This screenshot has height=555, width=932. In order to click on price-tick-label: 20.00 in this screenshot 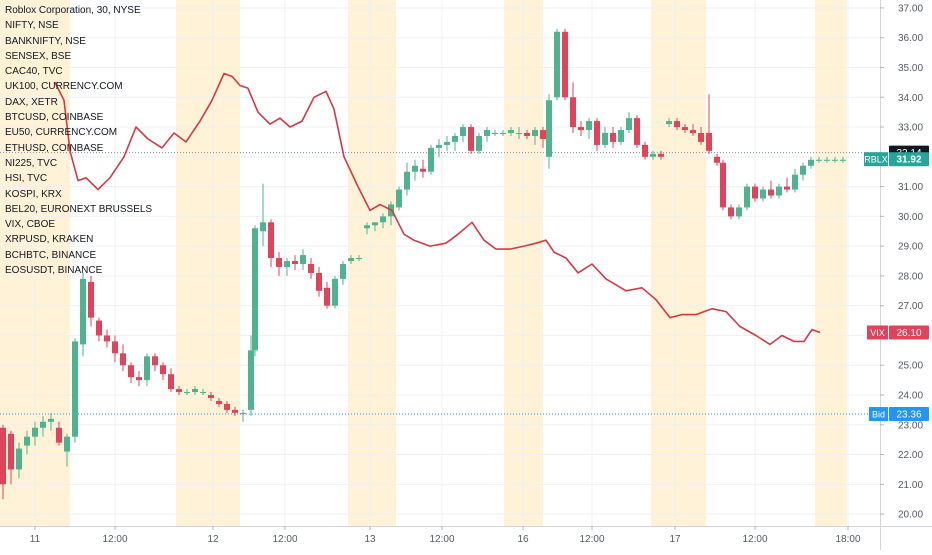, I will do `click(910, 515)`.